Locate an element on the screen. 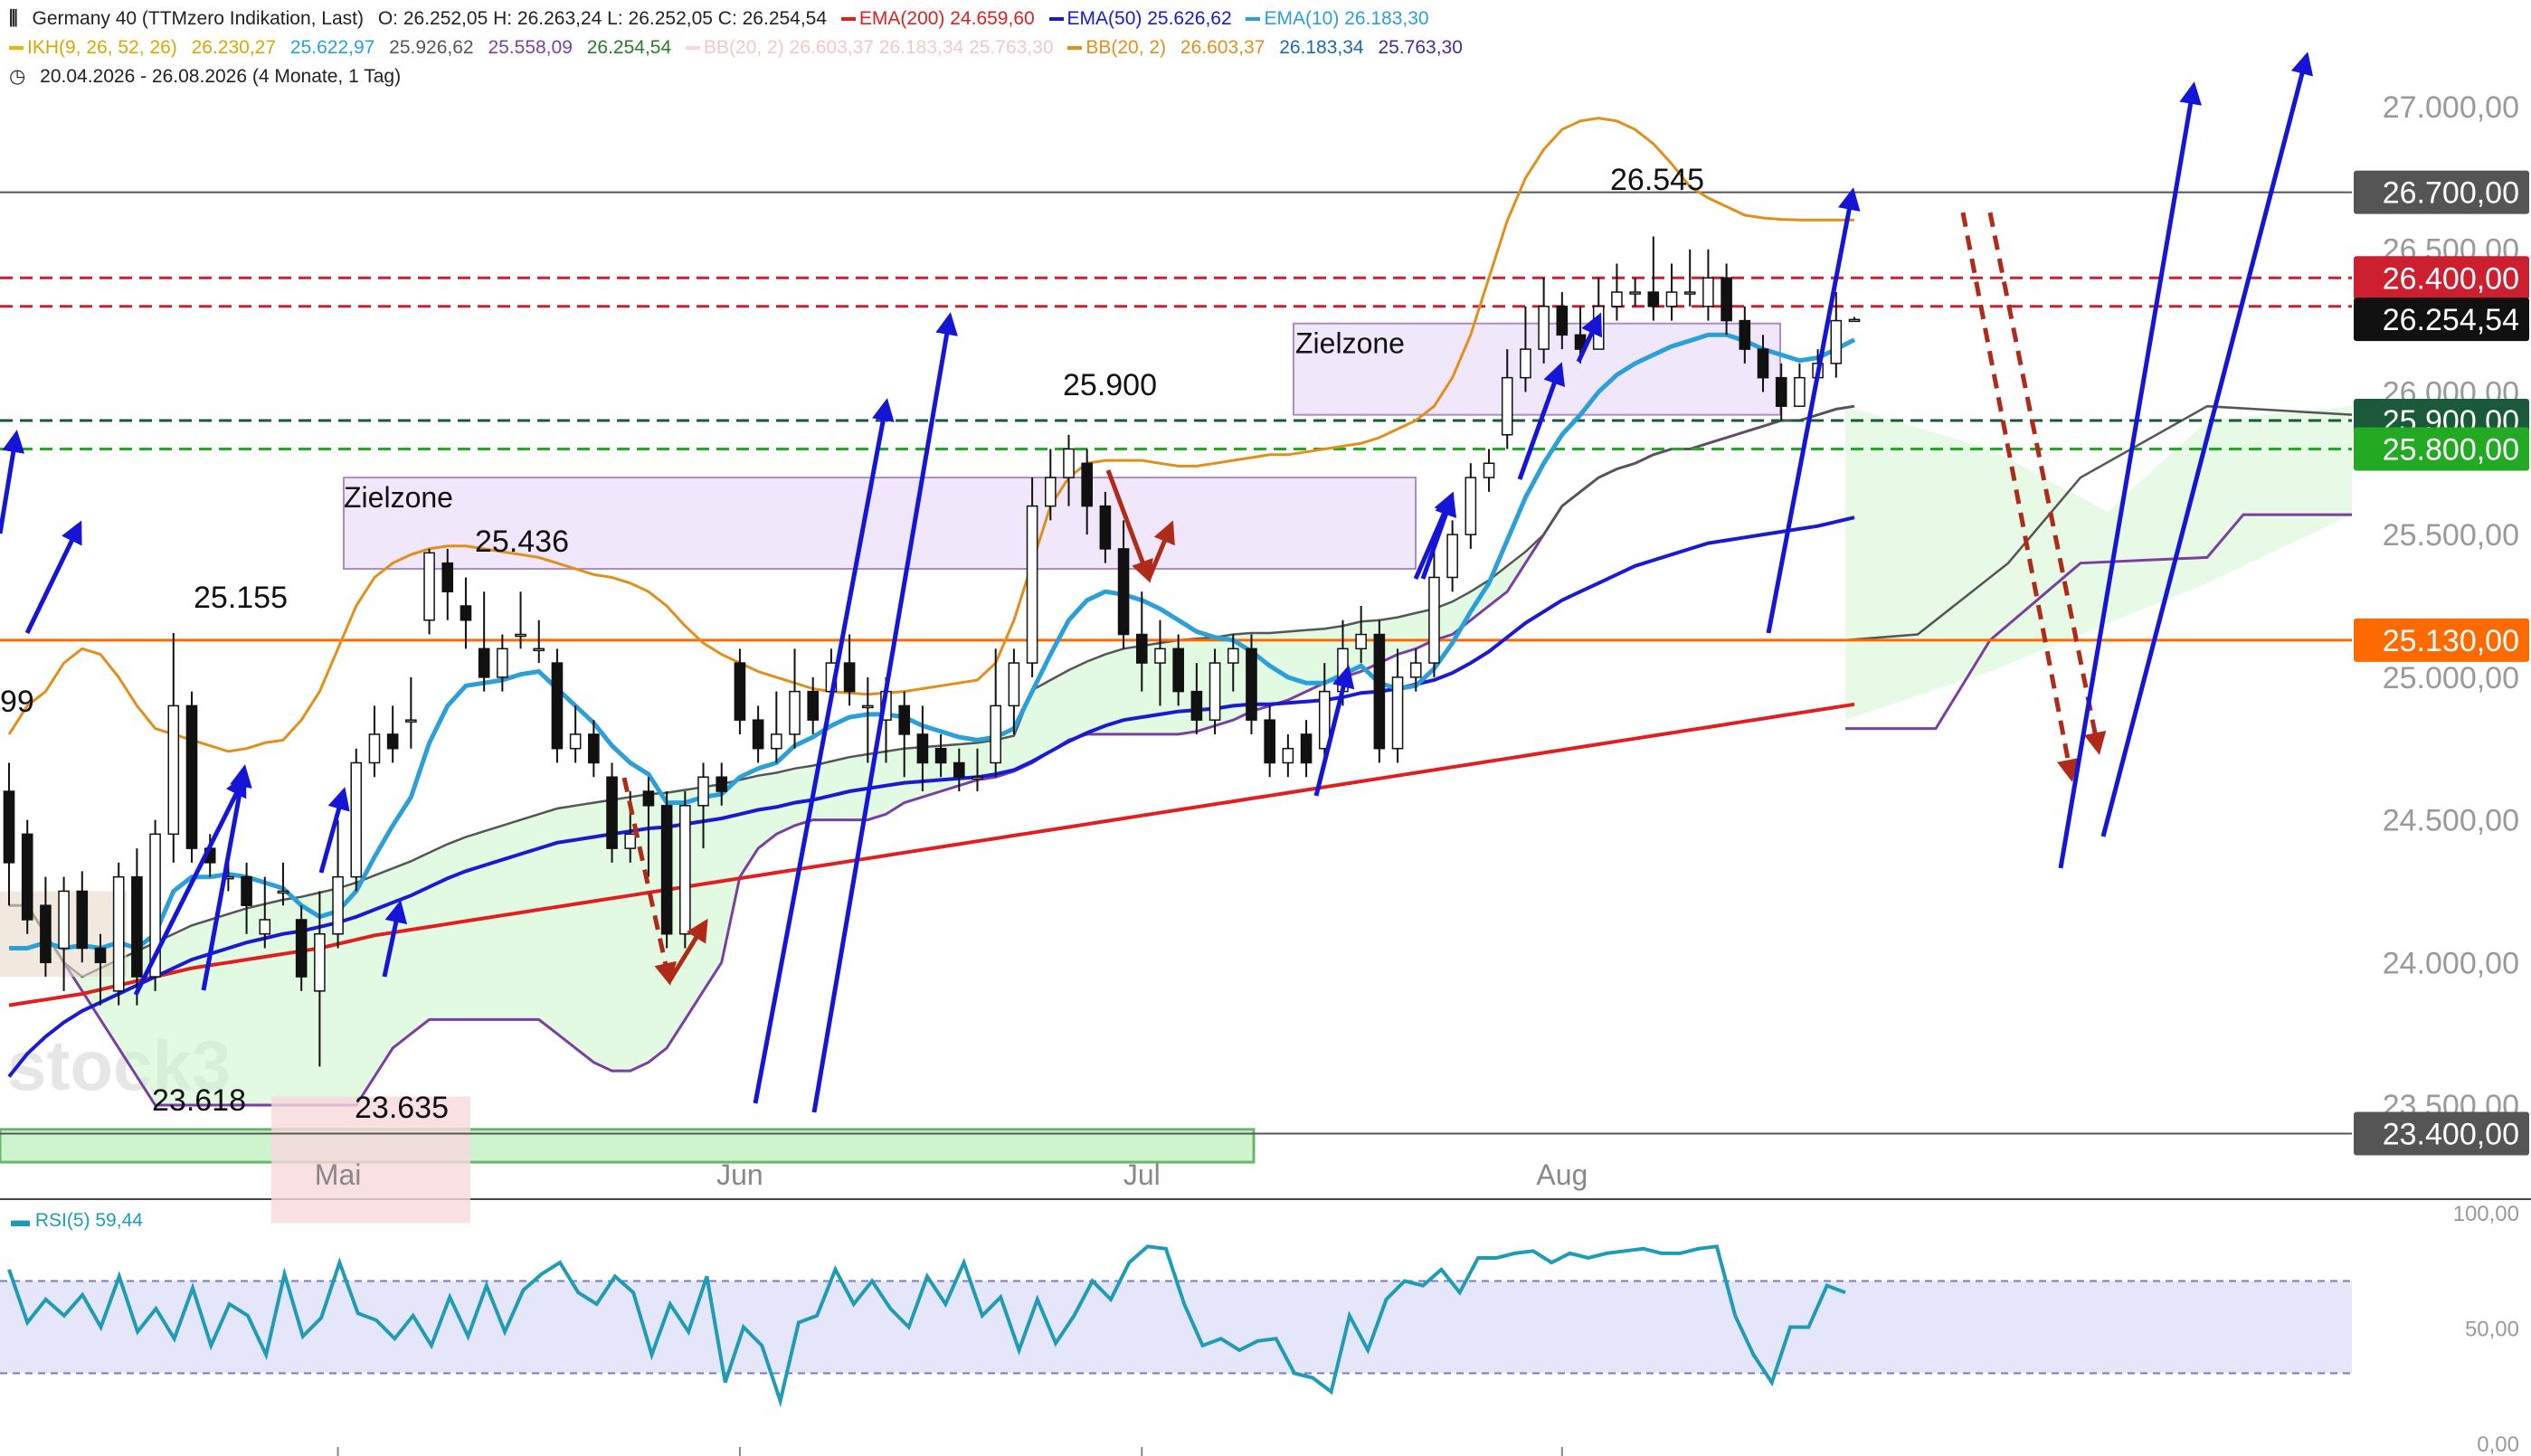 This screenshot has width=2531, height=1456. x-tick-label: Jun is located at coordinates (740, 1174).